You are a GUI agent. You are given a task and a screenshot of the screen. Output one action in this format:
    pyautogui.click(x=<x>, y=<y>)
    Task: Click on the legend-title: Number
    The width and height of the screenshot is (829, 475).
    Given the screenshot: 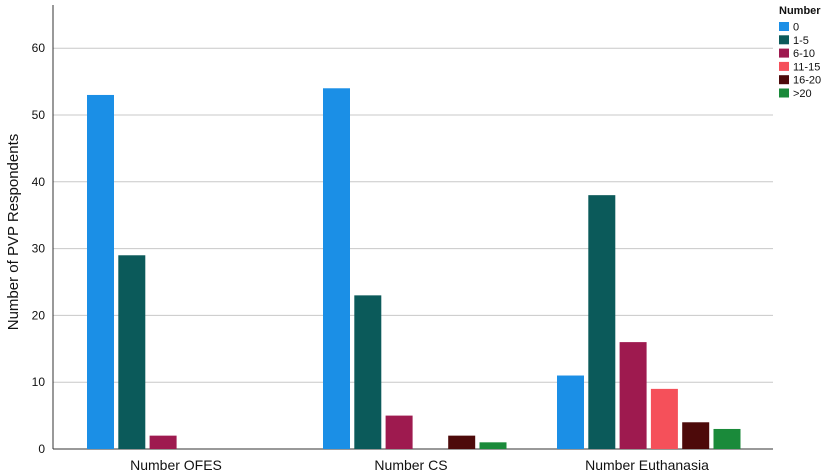 What is the action you would take?
    pyautogui.click(x=800, y=11)
    